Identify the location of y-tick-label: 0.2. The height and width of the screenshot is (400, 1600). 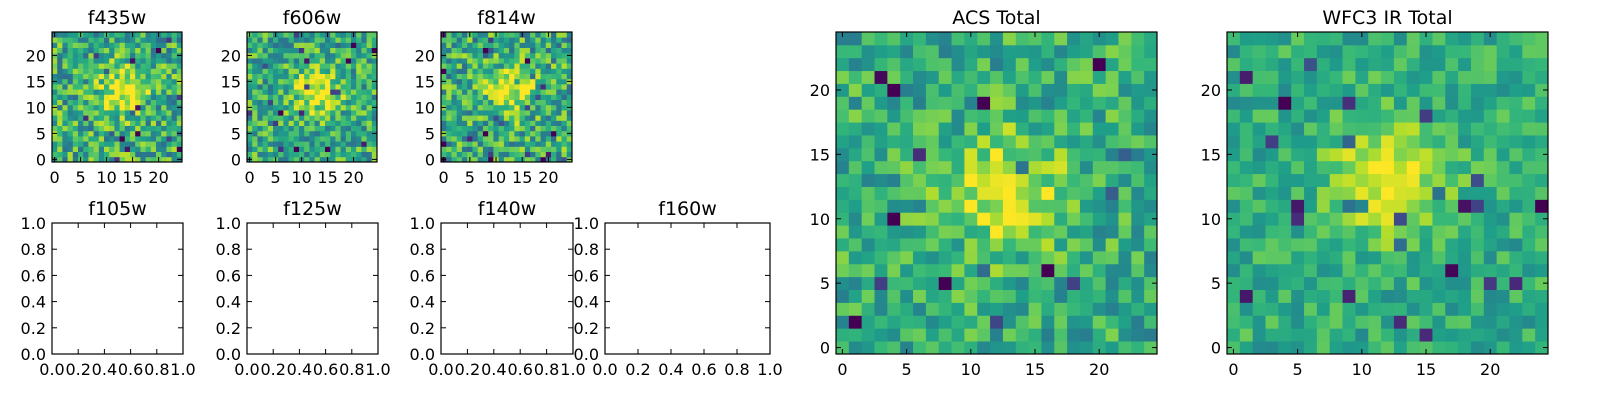
(586, 328).